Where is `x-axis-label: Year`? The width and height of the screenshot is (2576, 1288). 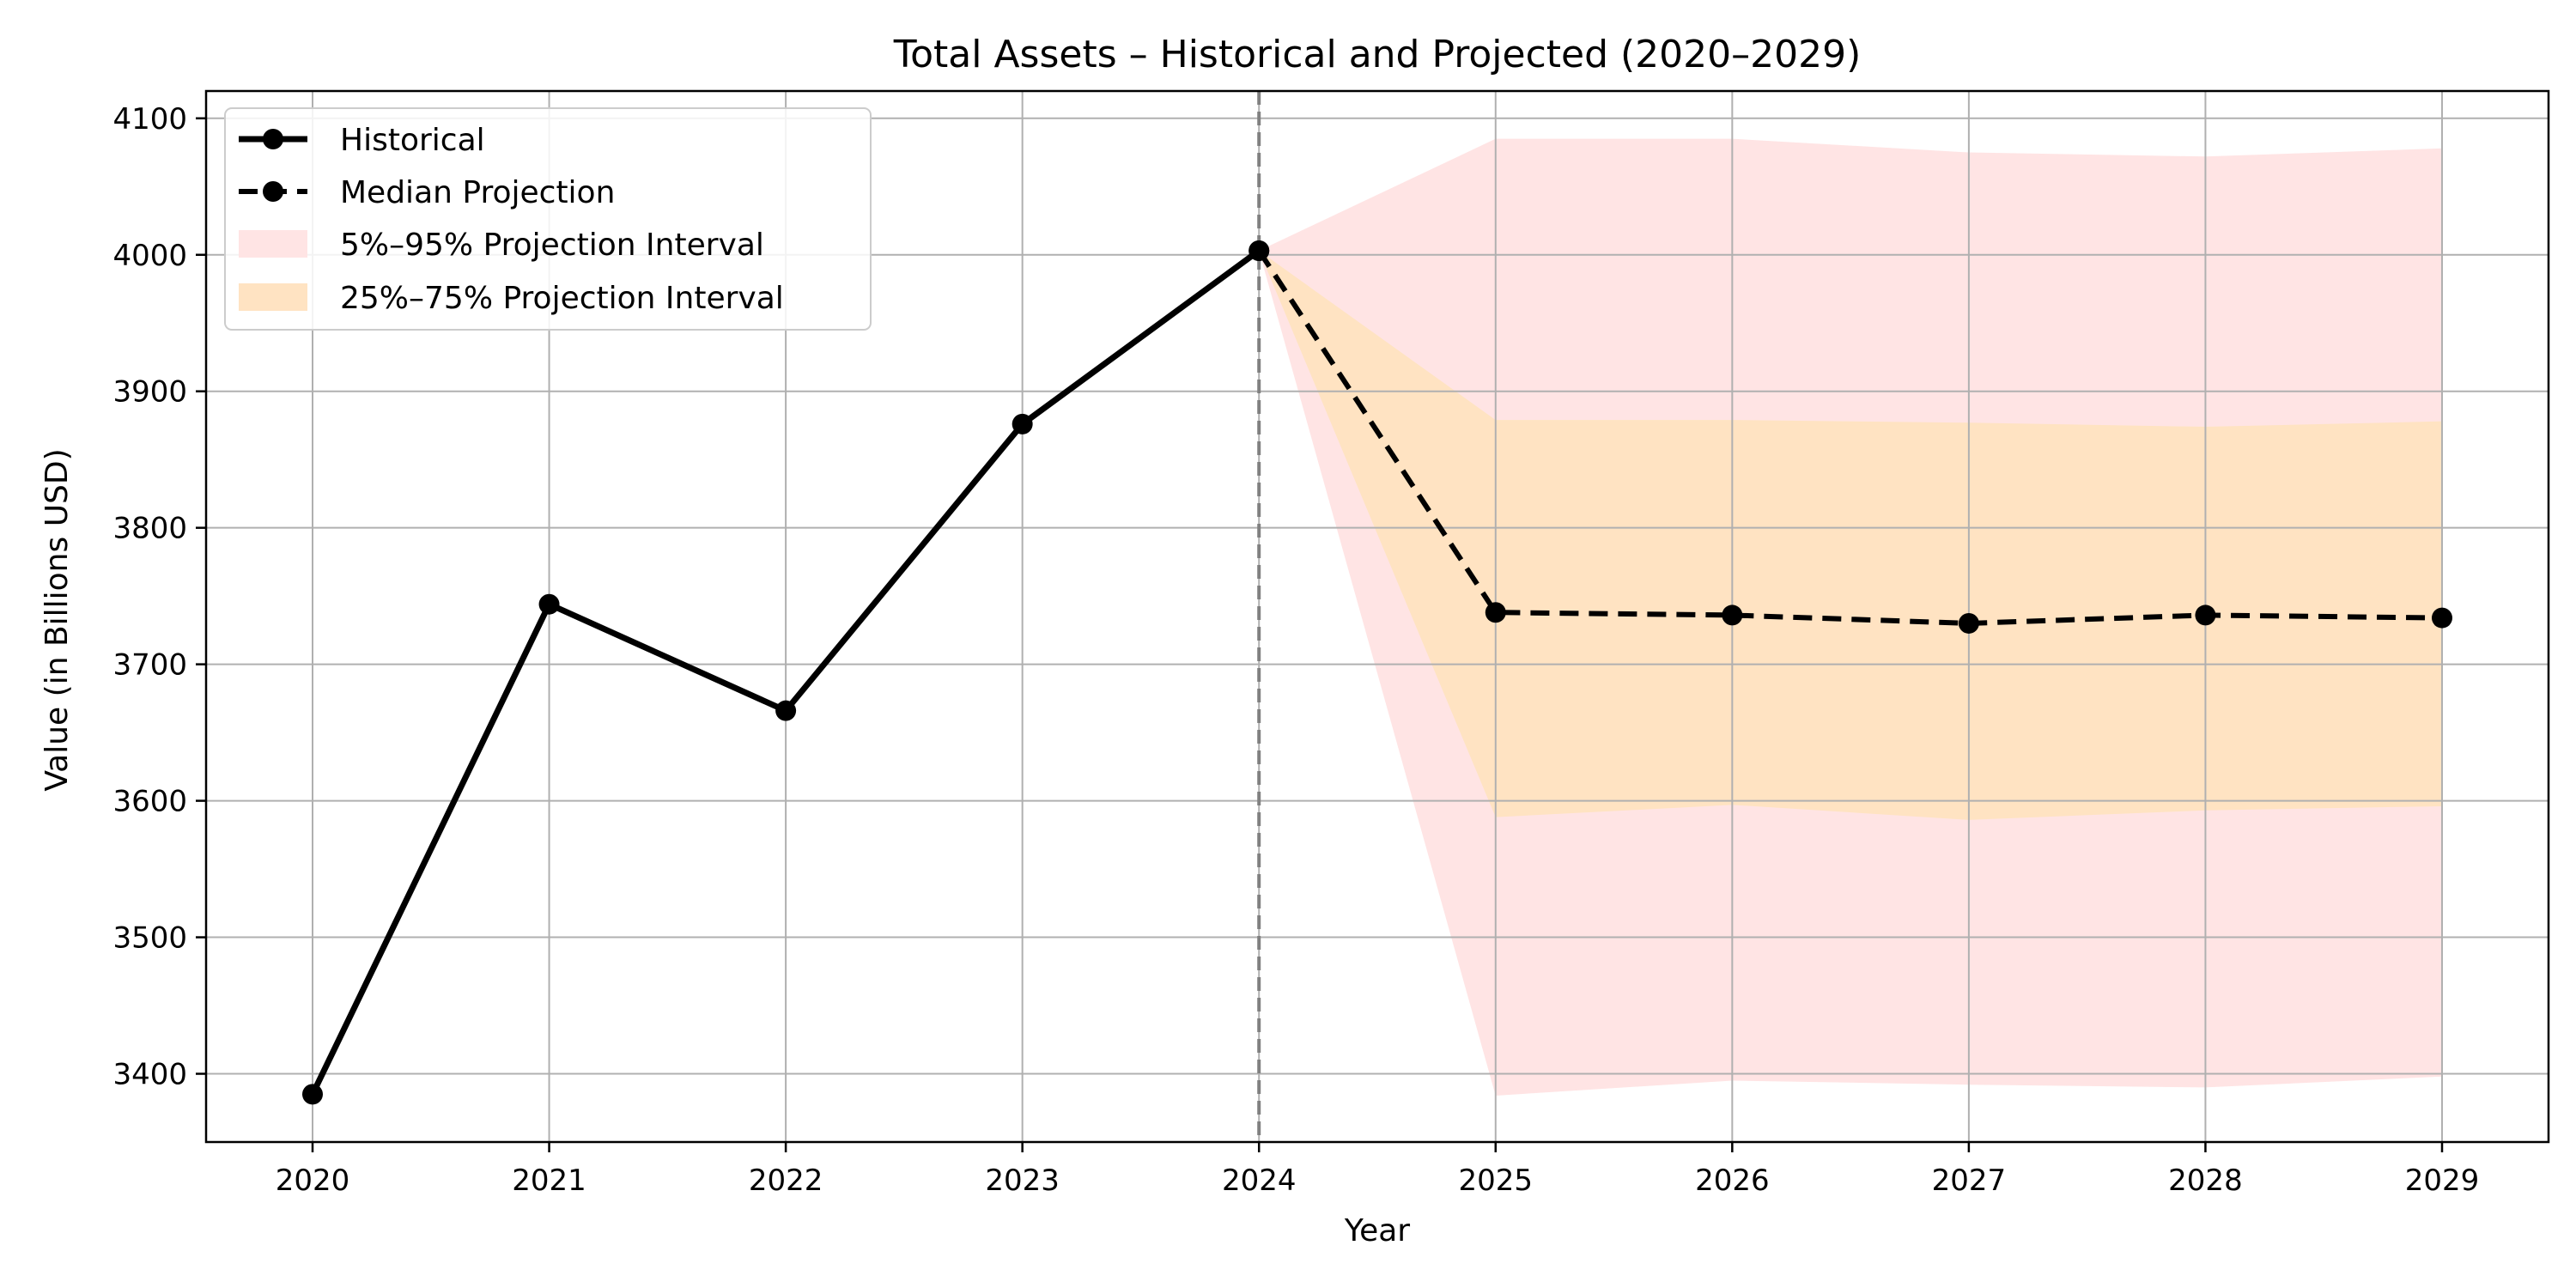 x-axis-label: Year is located at coordinates (1377, 1231).